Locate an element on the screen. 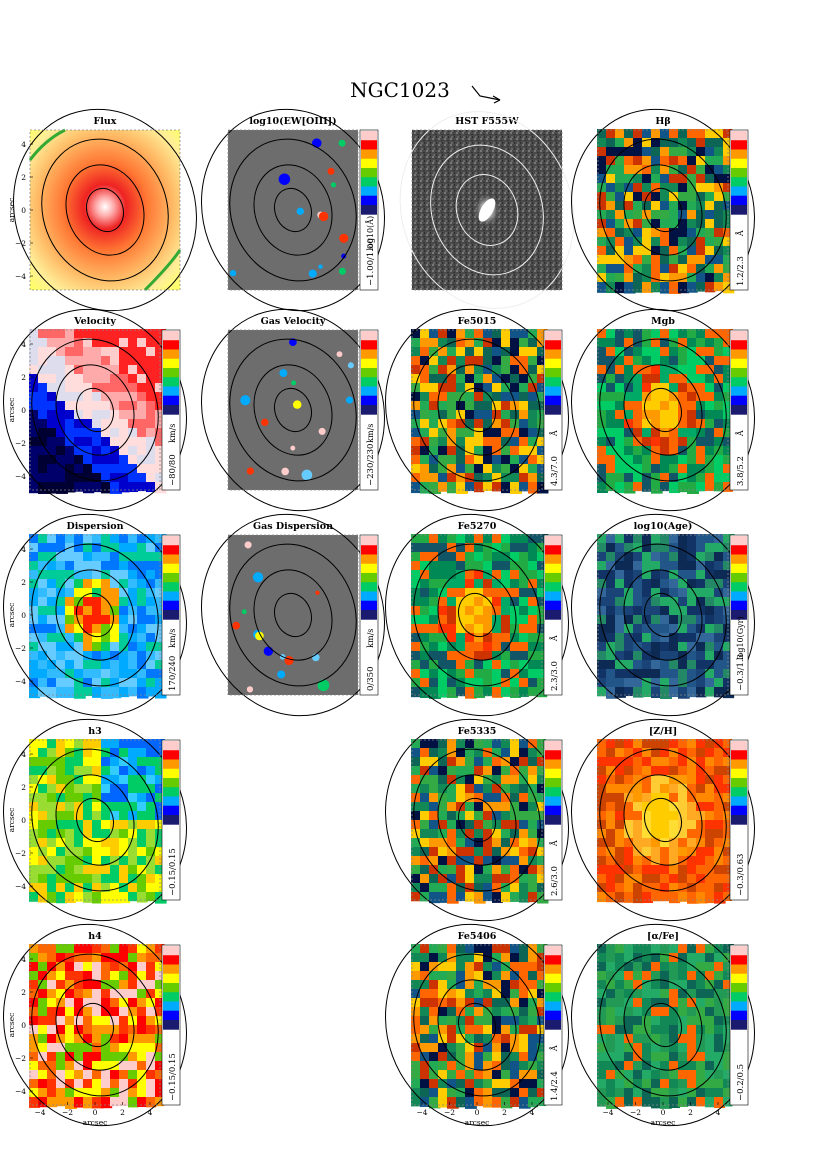 Image resolution: width=817 pixels, height=1155 pixels. panel-zh: [Z/H] −0.3/0.63 is located at coordinates (663, 820).